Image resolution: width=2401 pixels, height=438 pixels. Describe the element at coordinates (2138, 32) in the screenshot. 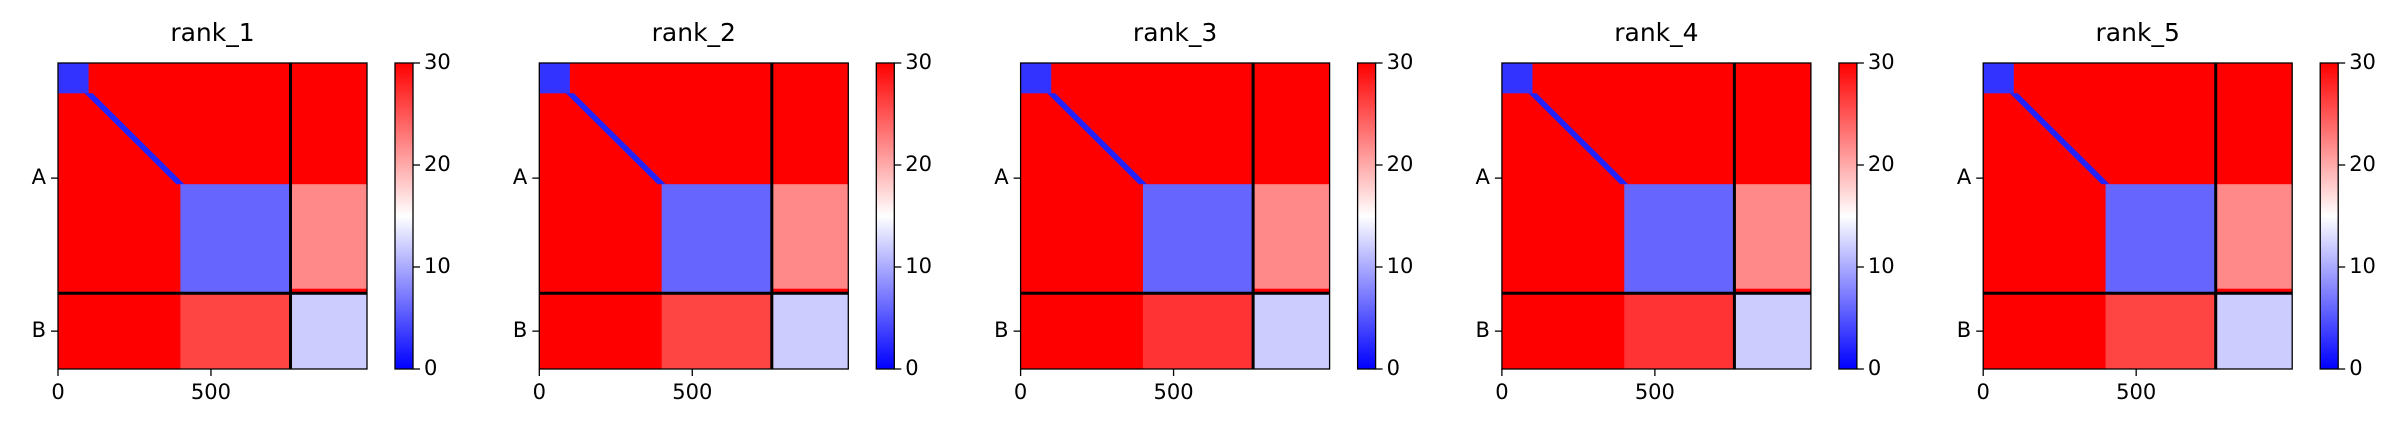

I see `panel-title: rank_5` at that location.